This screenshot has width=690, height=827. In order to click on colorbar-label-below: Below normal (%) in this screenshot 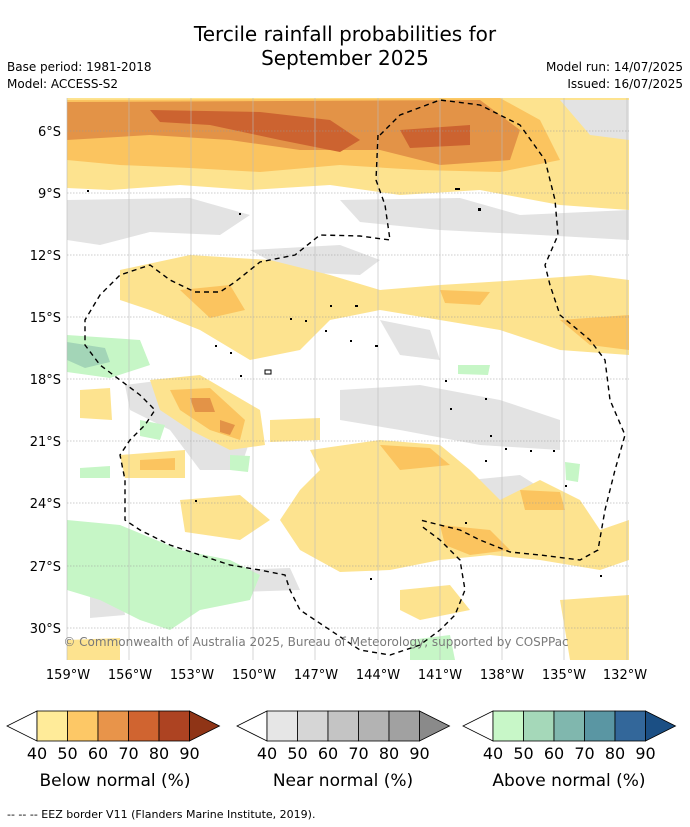, I will do `click(115, 781)`.